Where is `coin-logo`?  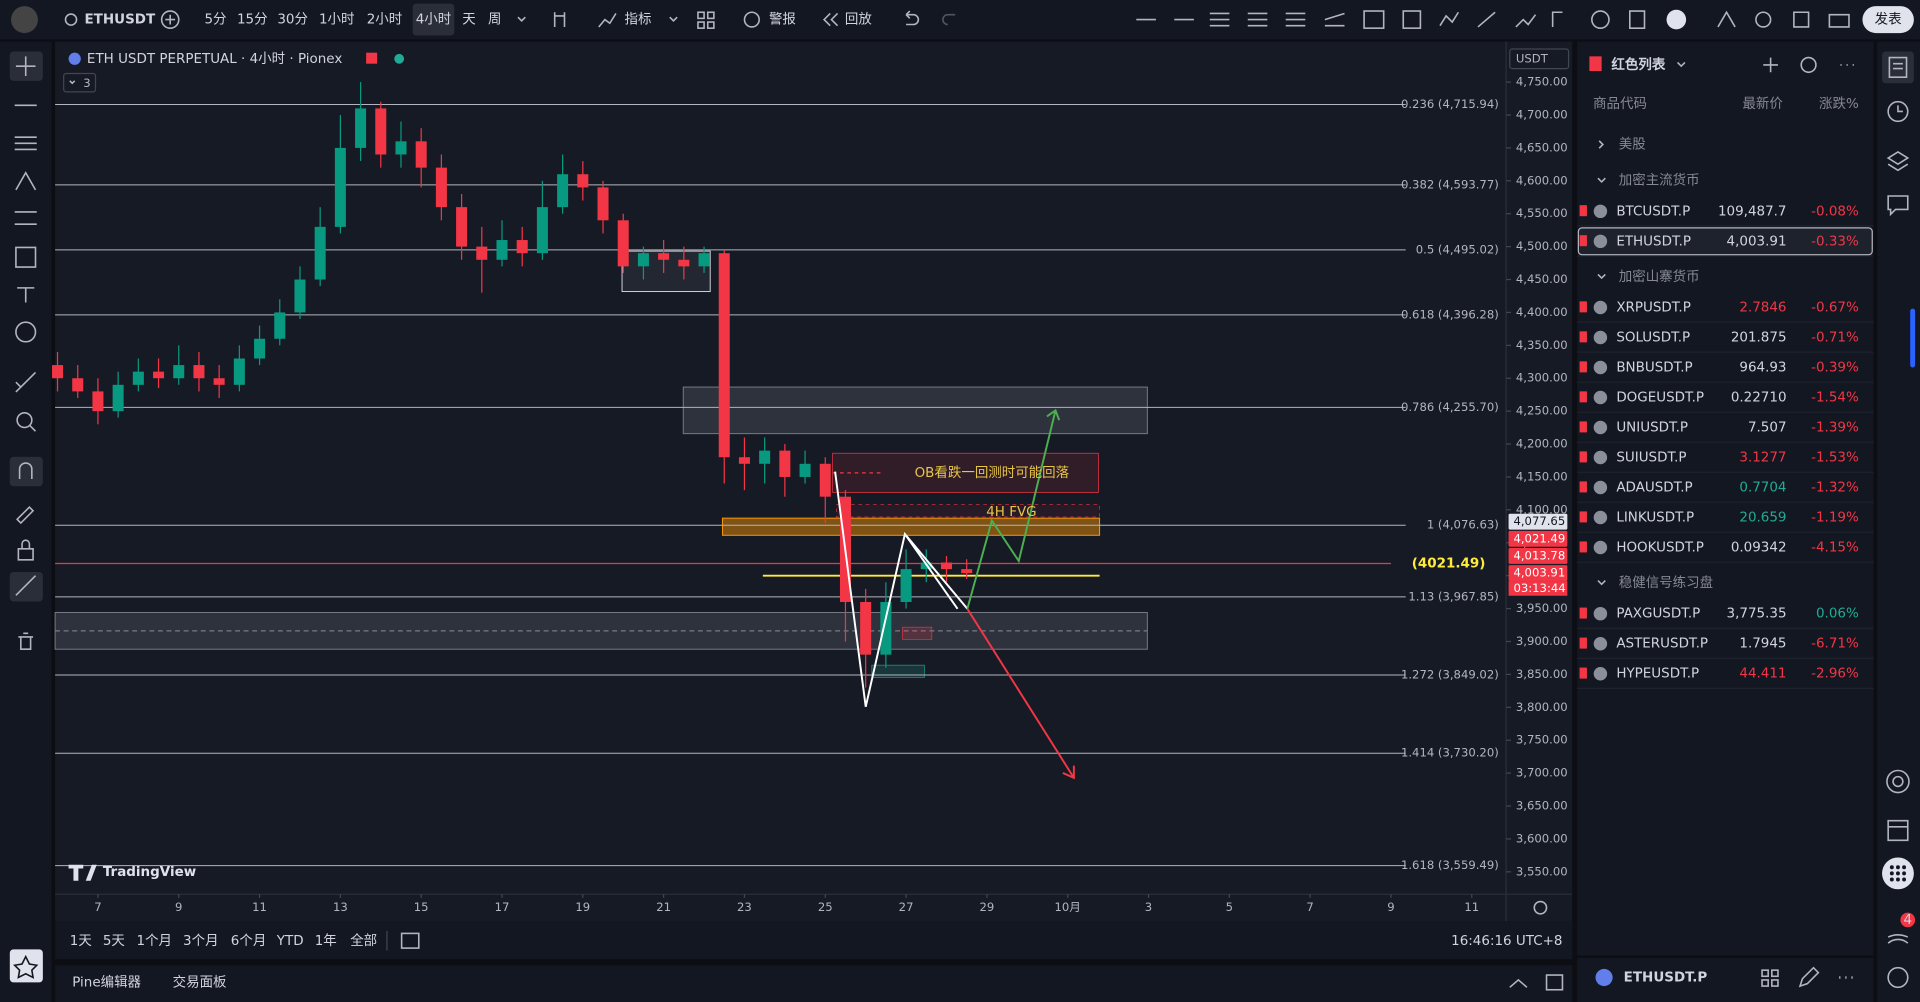
coin-logo is located at coordinates (1600, 397).